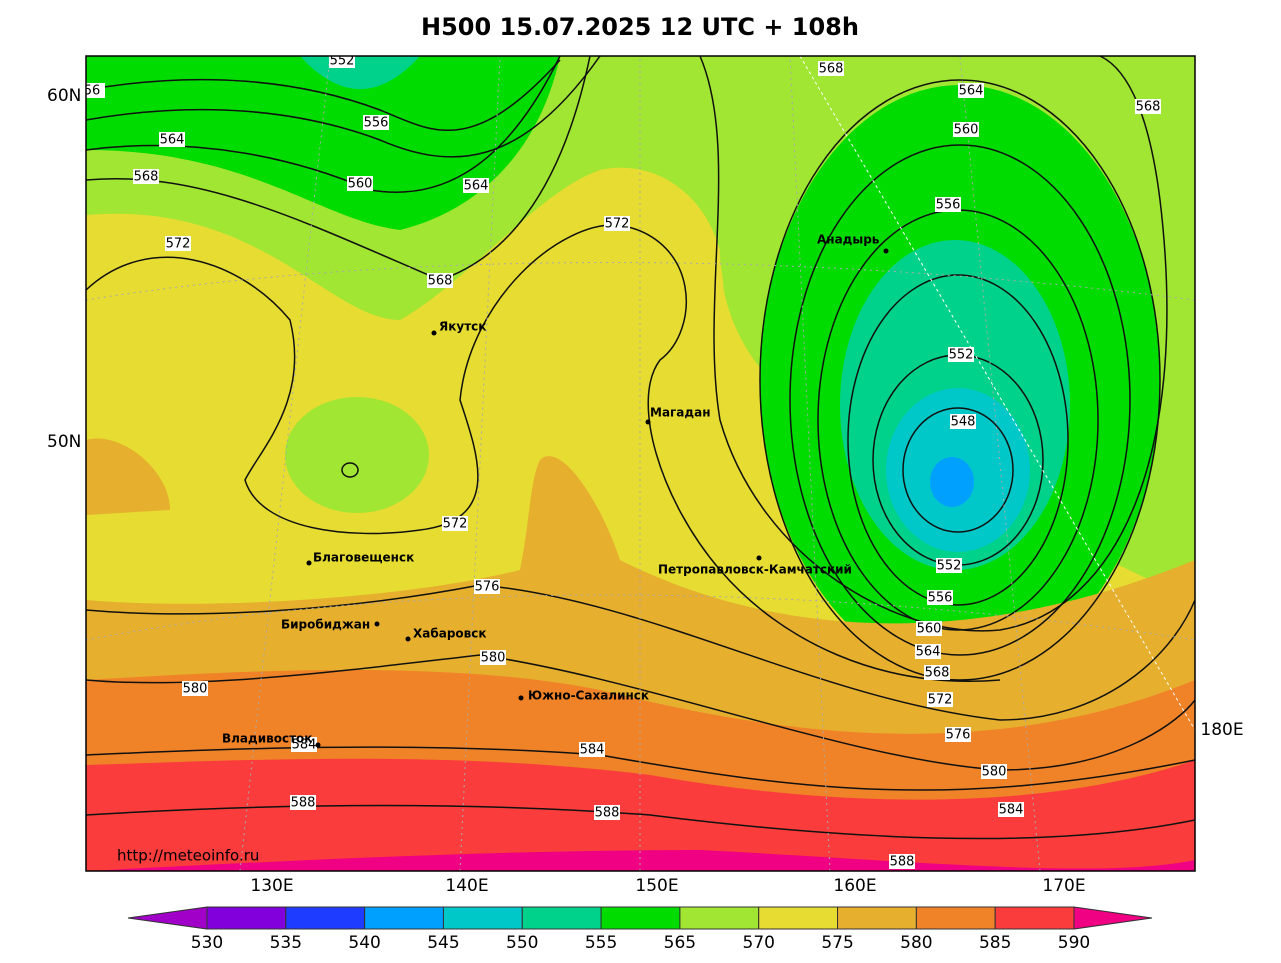  Describe the element at coordinates (848, 240) in the screenshot. I see `city-name: Анадырь` at that location.